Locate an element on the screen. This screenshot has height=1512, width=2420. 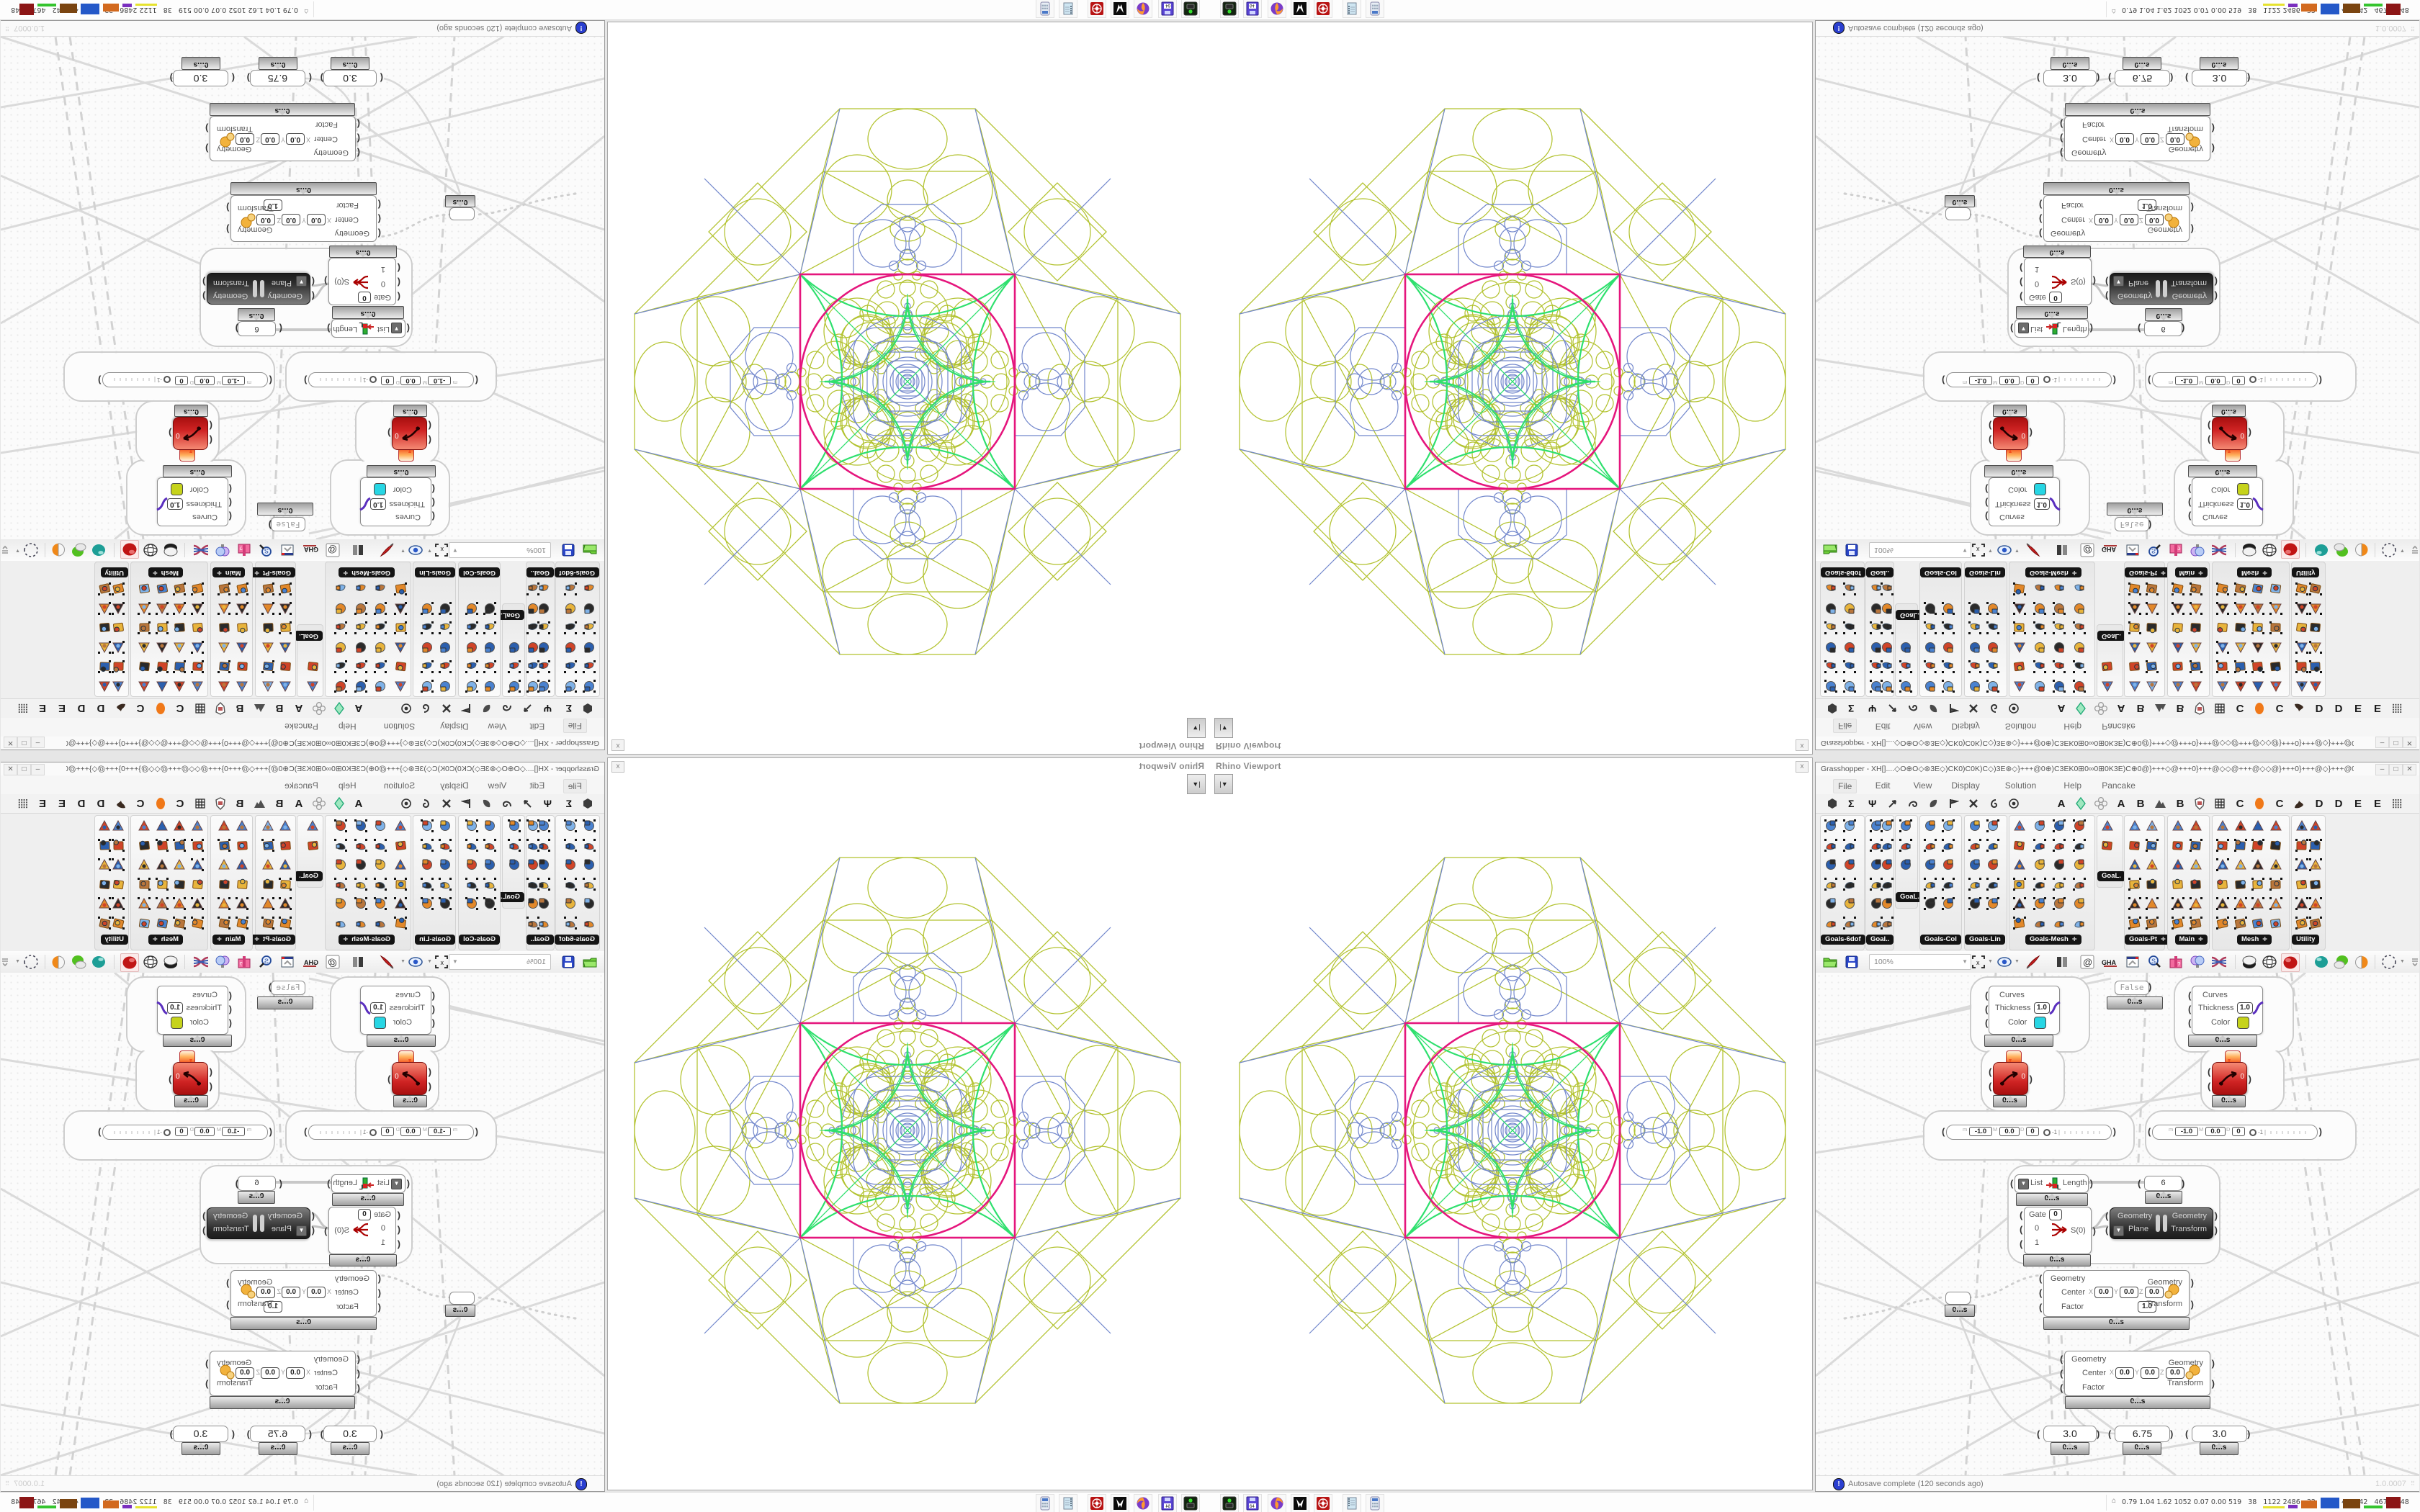
preview-eye-icon is located at coordinates (2005, 550).